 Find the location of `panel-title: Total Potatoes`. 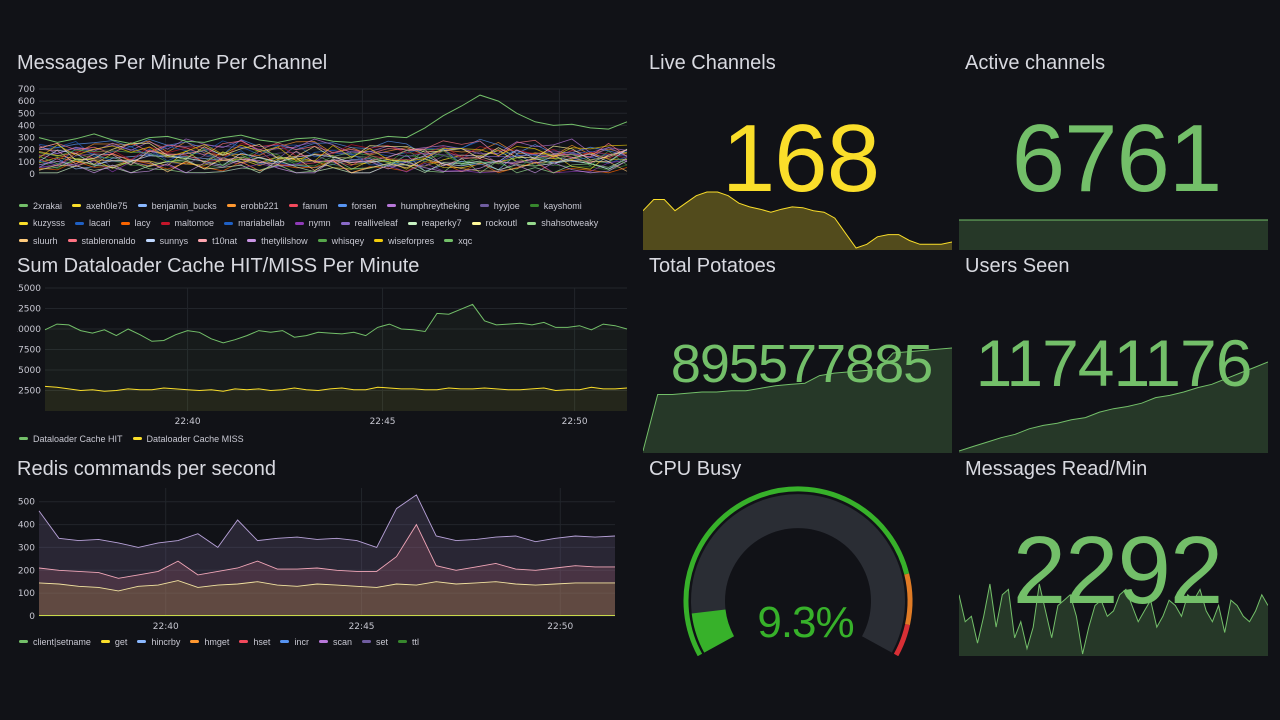

panel-title: Total Potatoes is located at coordinates (712, 266).